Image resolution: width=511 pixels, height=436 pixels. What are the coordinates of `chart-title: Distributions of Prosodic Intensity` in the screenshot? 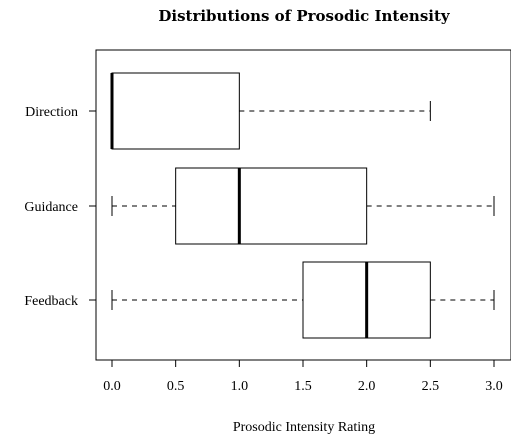 It's located at (304, 16).